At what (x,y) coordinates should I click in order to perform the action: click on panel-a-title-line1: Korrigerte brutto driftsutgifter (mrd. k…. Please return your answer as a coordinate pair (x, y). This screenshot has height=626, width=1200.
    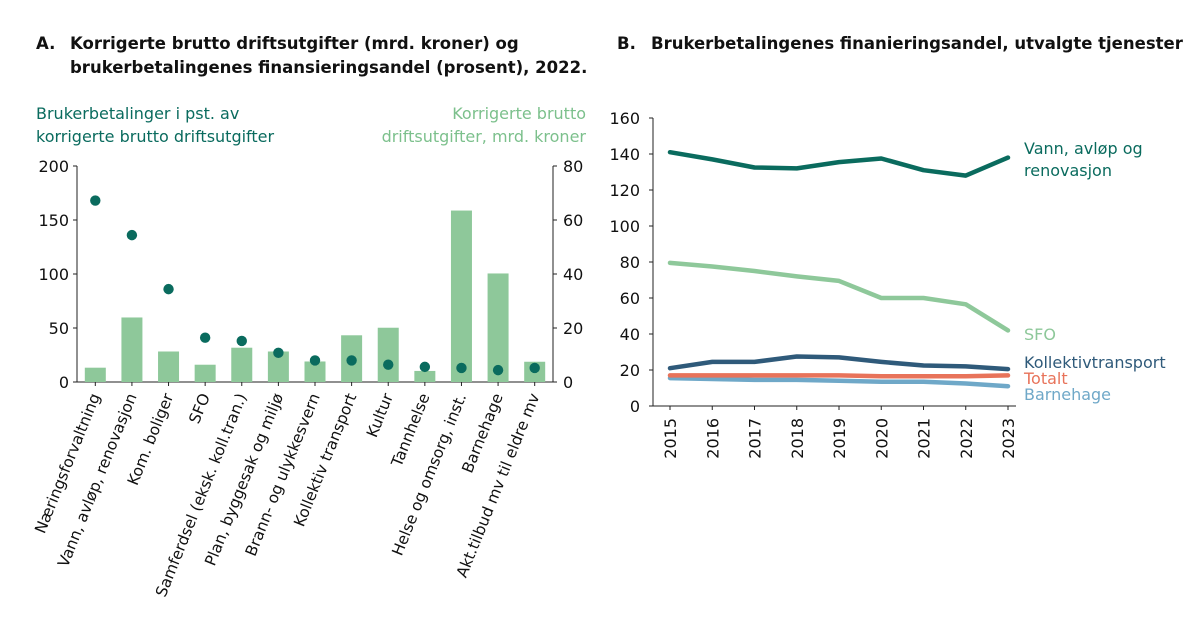
    Looking at the image, I should click on (294, 43).